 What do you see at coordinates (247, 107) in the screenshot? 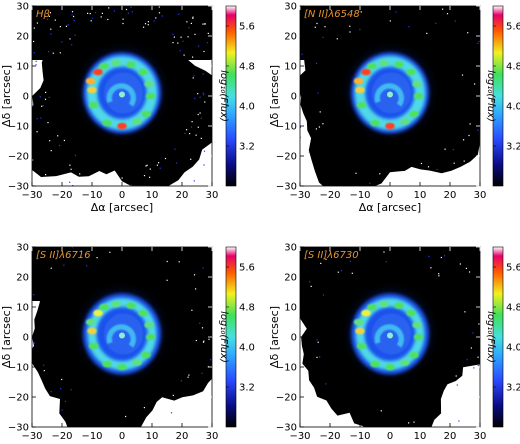
I see `colorbar-tick-label: 4.0` at bounding box center [247, 107].